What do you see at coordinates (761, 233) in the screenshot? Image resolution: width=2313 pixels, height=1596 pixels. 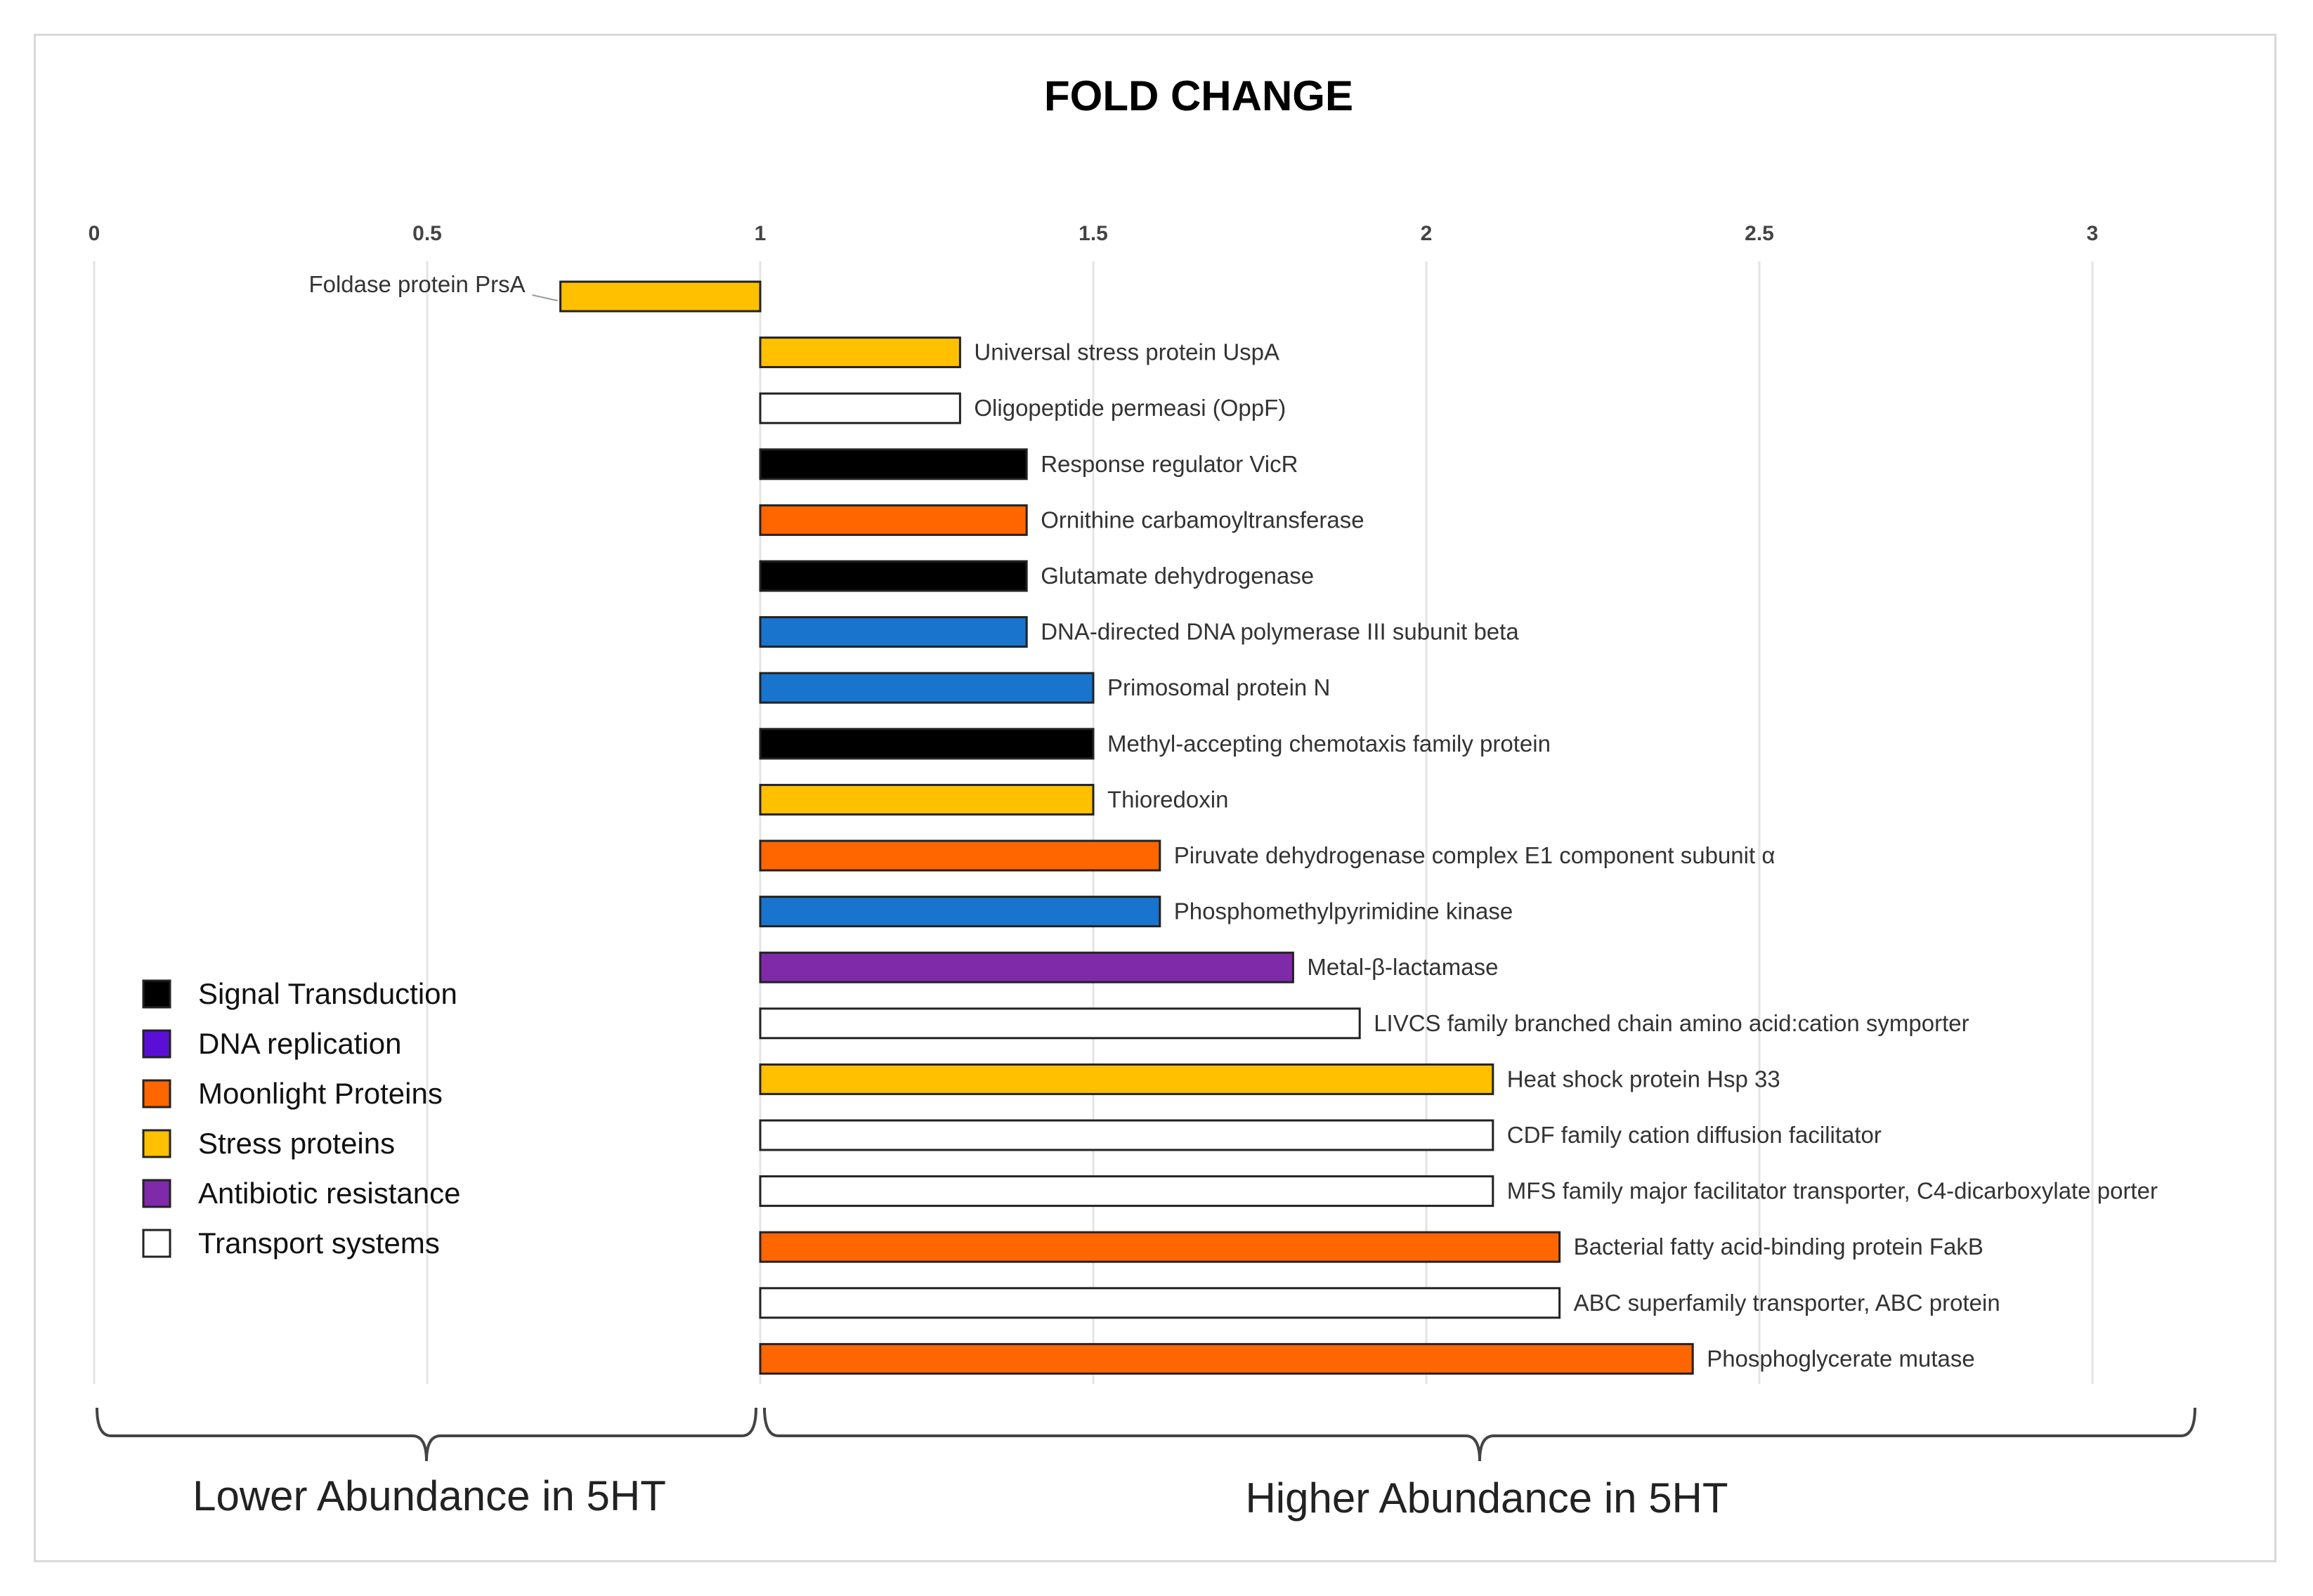 I see `x-tick-label: 1` at bounding box center [761, 233].